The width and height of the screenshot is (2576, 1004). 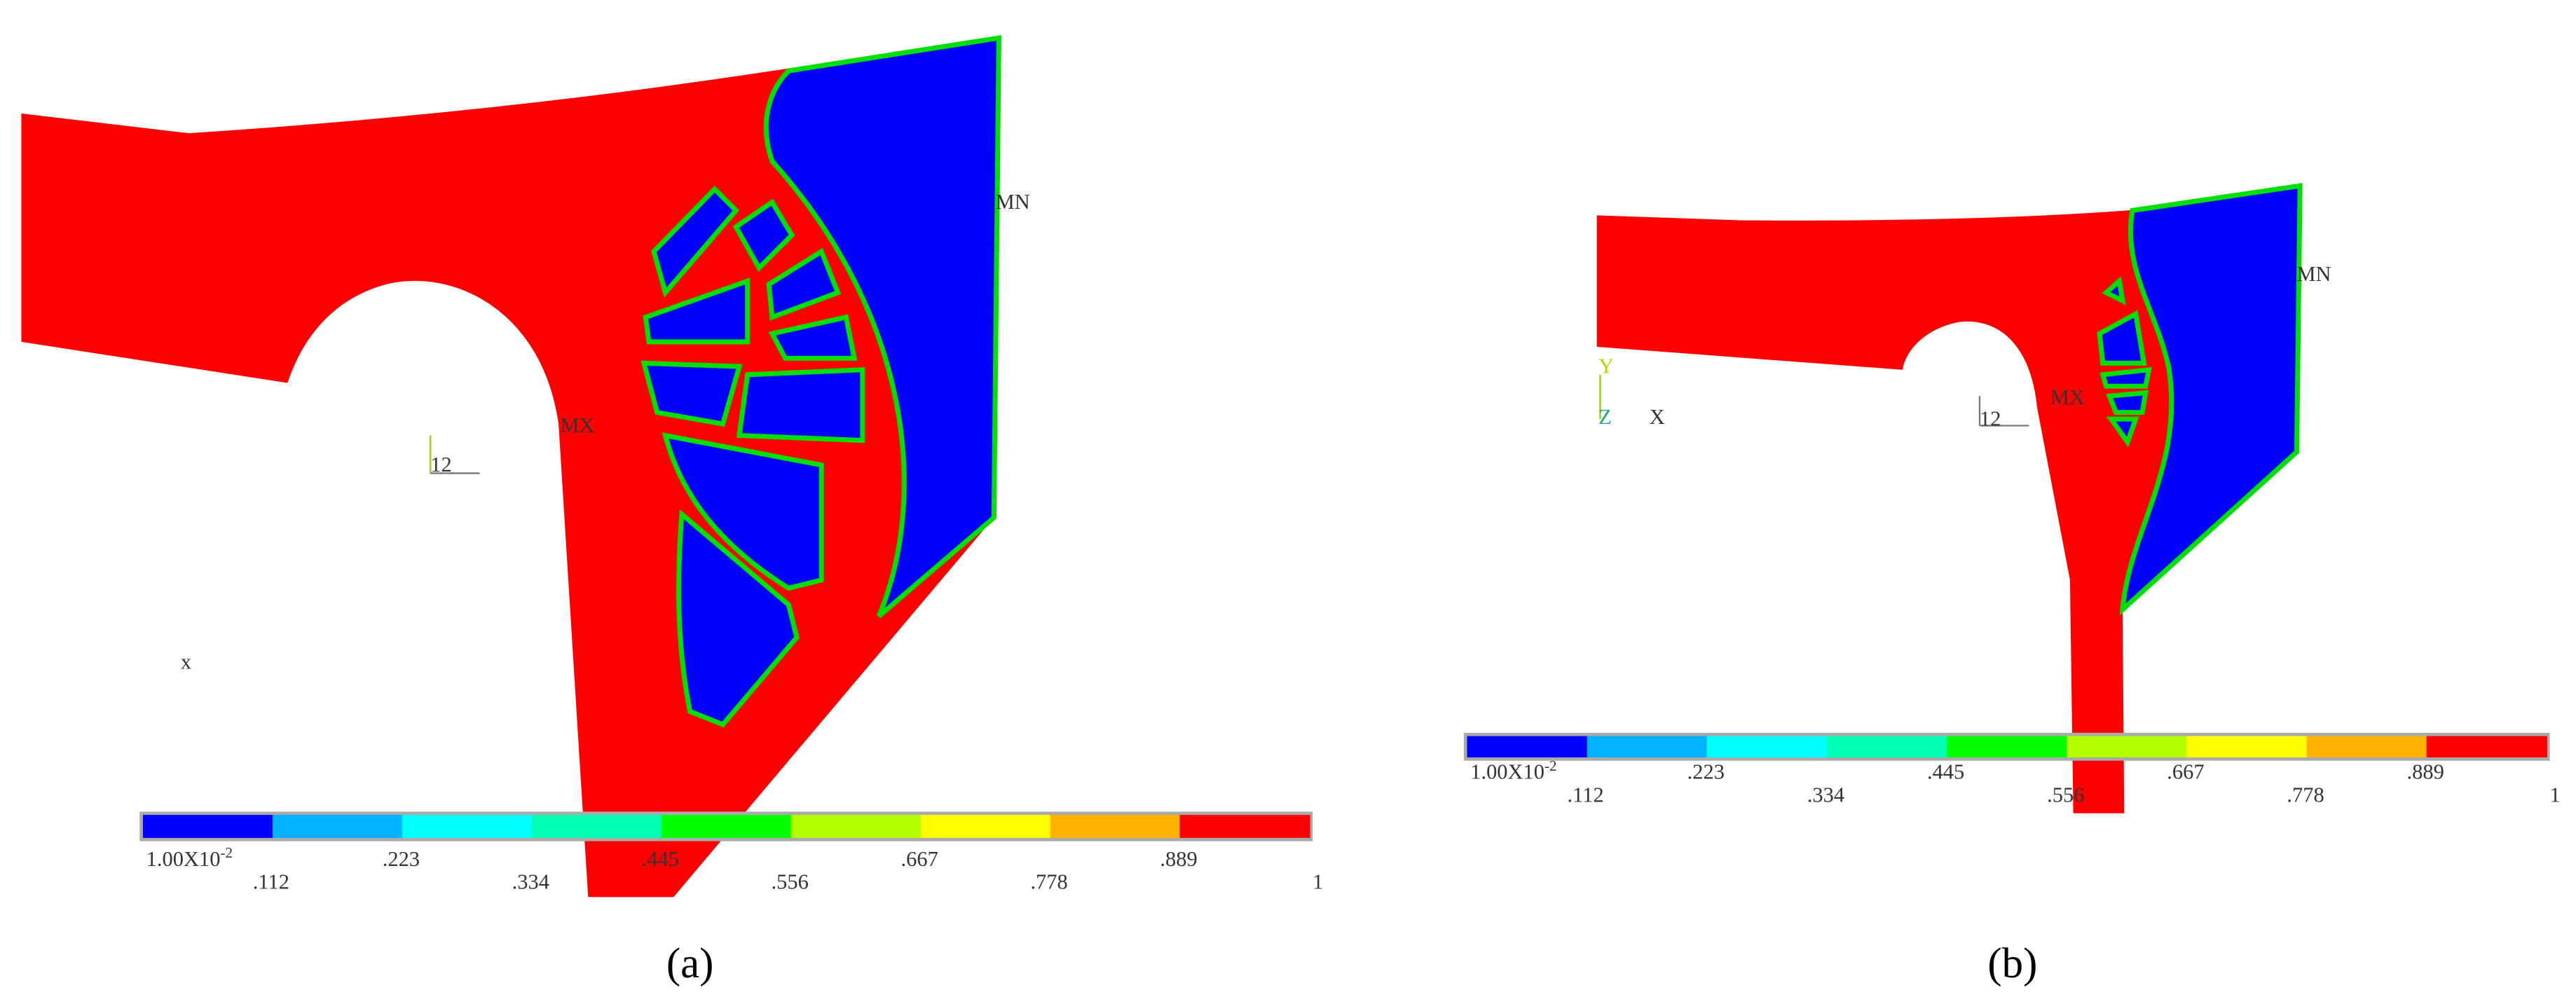 What do you see at coordinates (1605, 417) in the screenshot?
I see `axis-label: Z` at bounding box center [1605, 417].